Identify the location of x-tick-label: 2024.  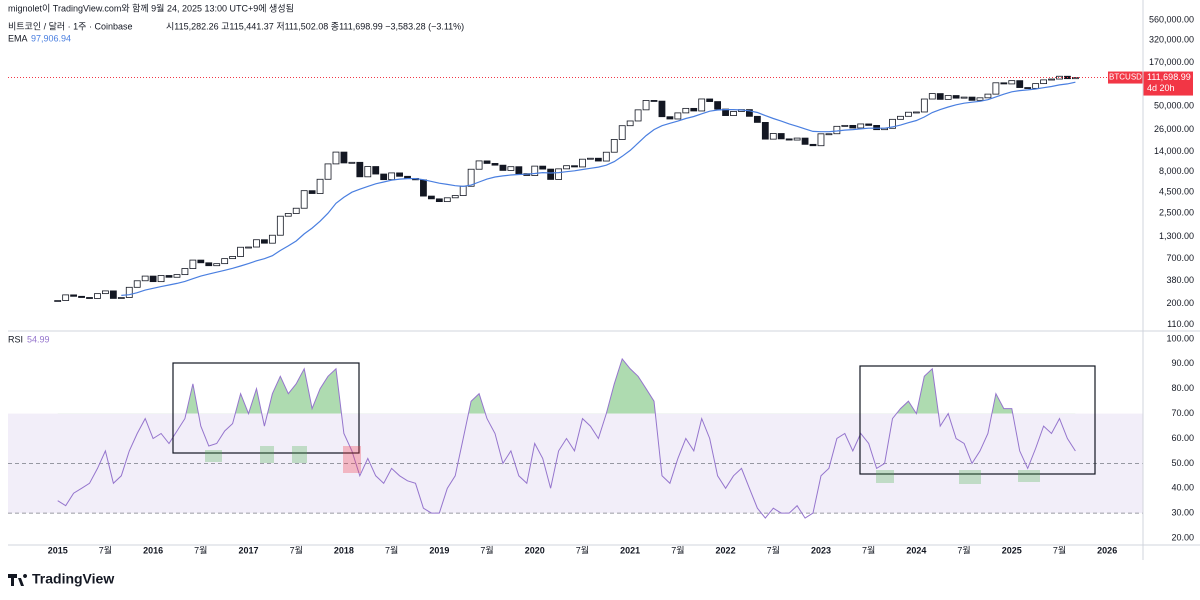
(916, 550).